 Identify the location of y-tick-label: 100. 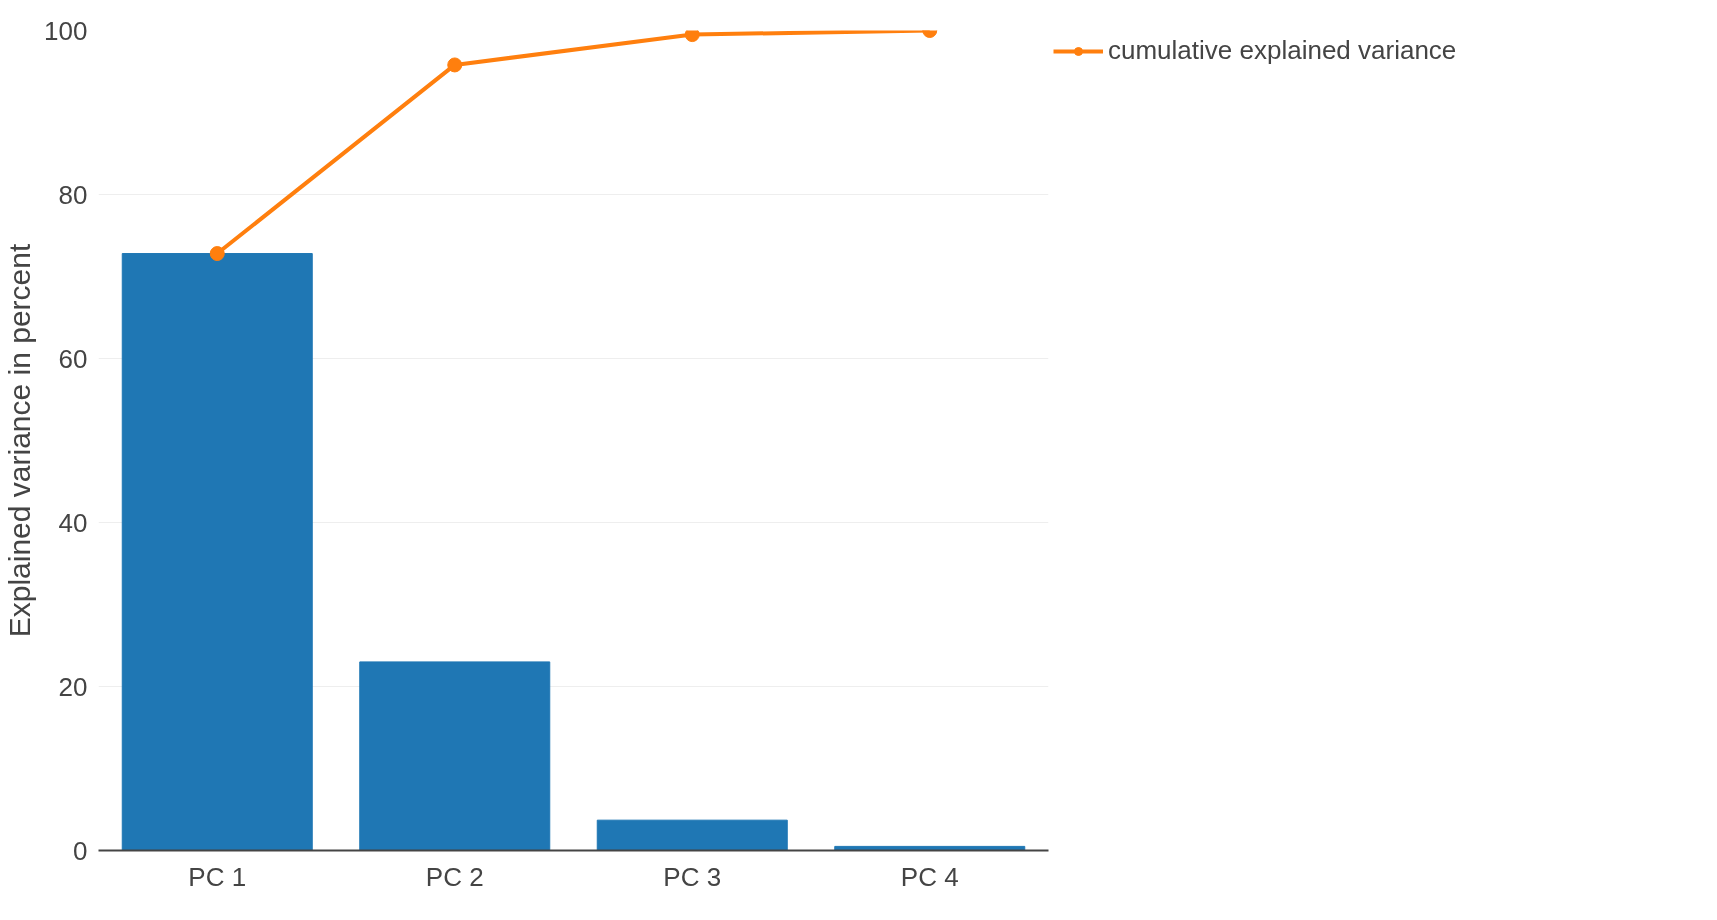
(66, 30).